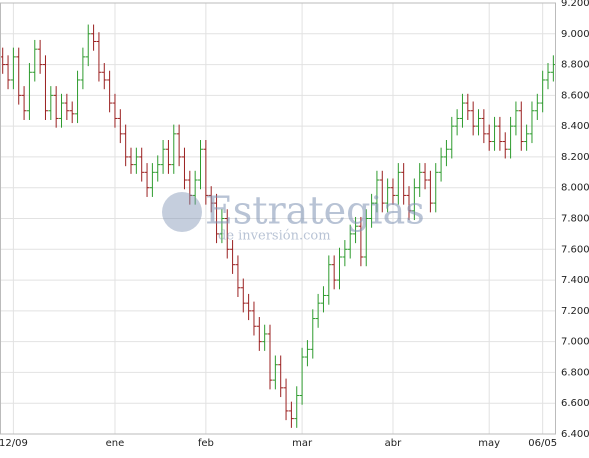  I want to click on y-tick-label: 8.200, so click(575, 157).